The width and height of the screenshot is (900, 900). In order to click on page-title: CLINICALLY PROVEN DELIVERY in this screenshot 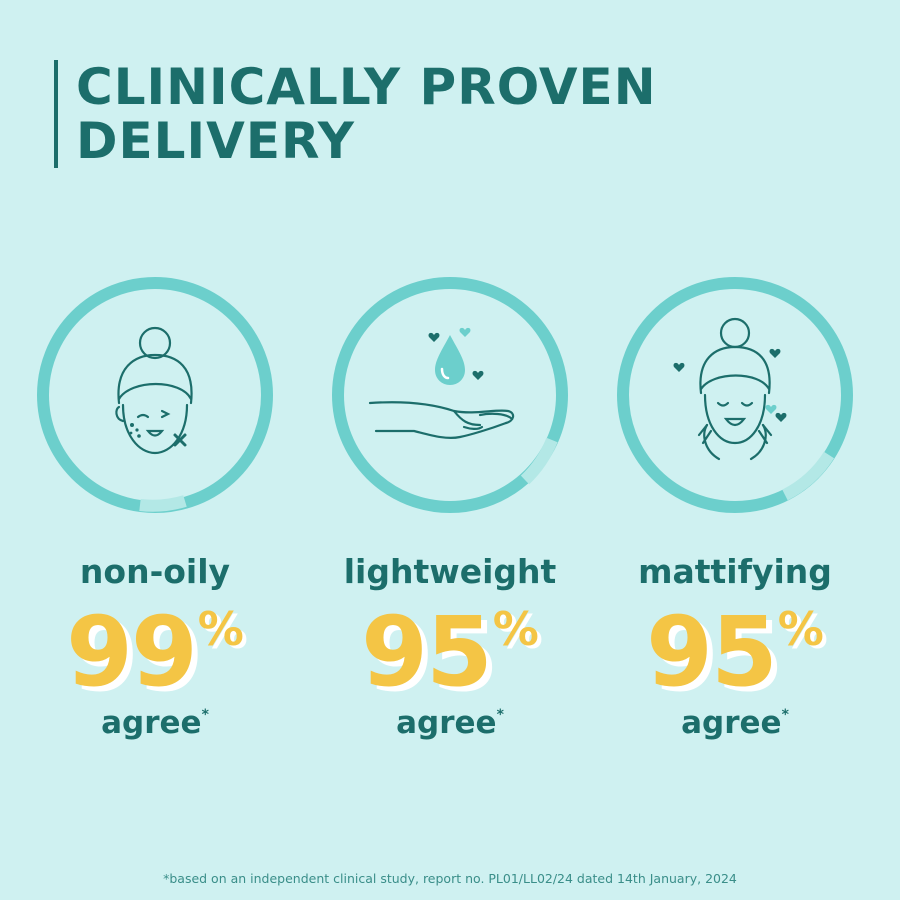, I will do `click(355, 114)`.